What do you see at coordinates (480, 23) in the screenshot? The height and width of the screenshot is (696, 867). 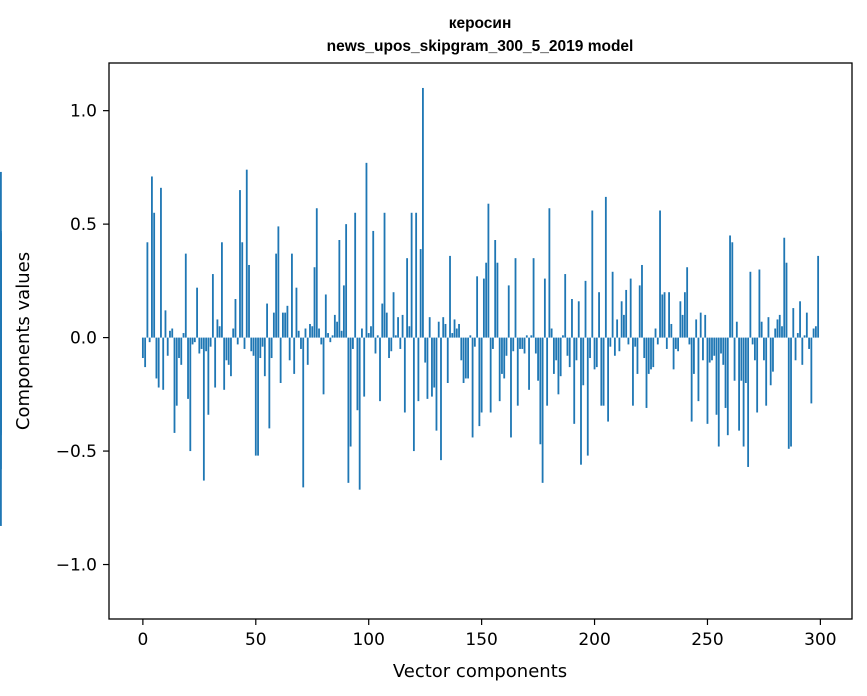 I see `chart-title: керосин` at bounding box center [480, 23].